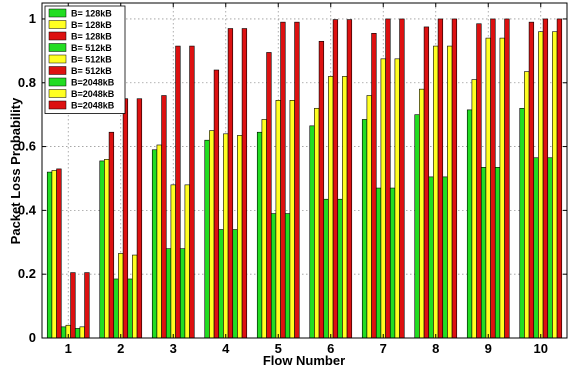 The width and height of the screenshot is (571, 369). I want to click on x-tick-label: 10, so click(541, 348).